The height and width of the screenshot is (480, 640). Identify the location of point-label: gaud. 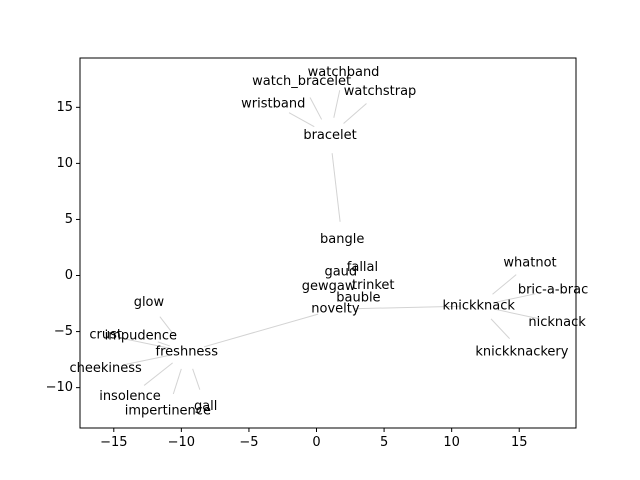
(340, 272).